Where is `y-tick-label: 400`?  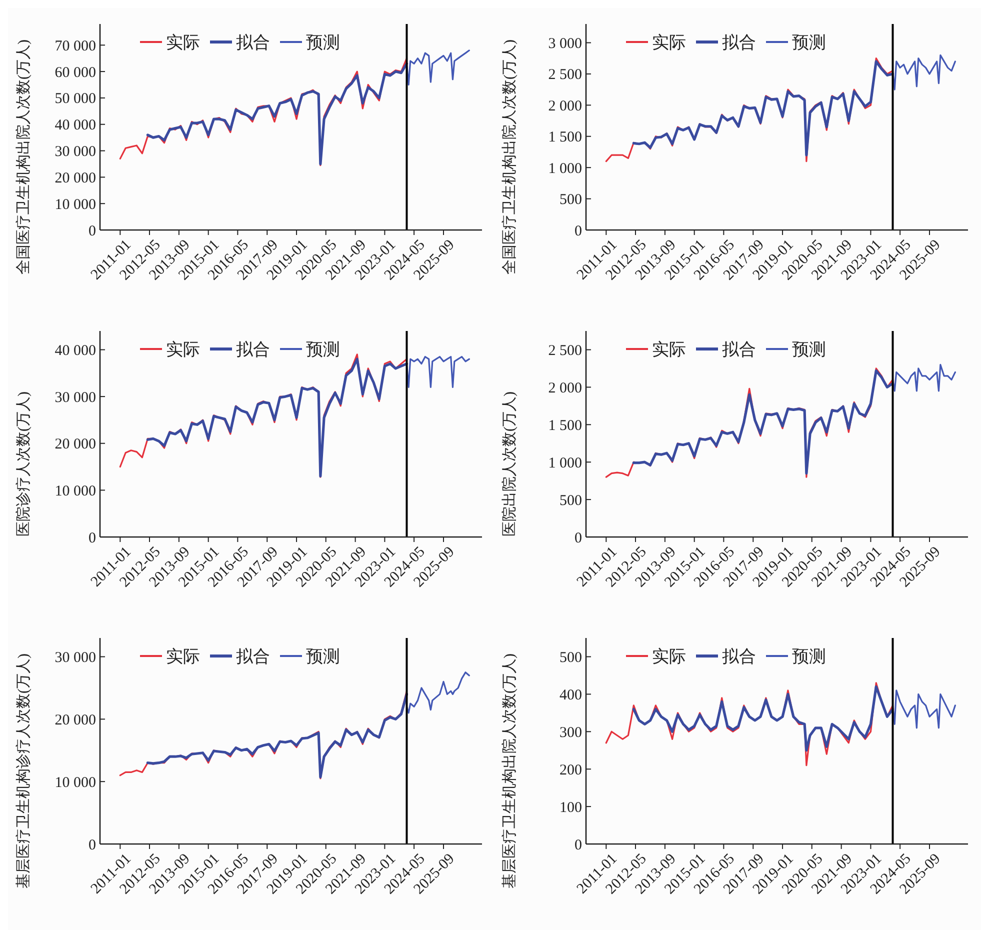 y-tick-label: 400 is located at coordinates (571, 695).